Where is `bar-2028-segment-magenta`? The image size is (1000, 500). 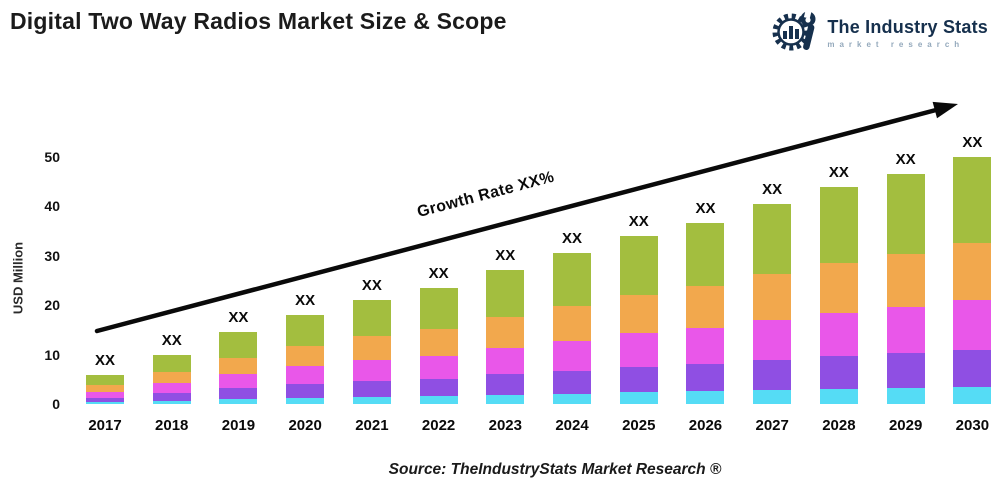
bar-2028-segment-magenta is located at coordinates (838, 334).